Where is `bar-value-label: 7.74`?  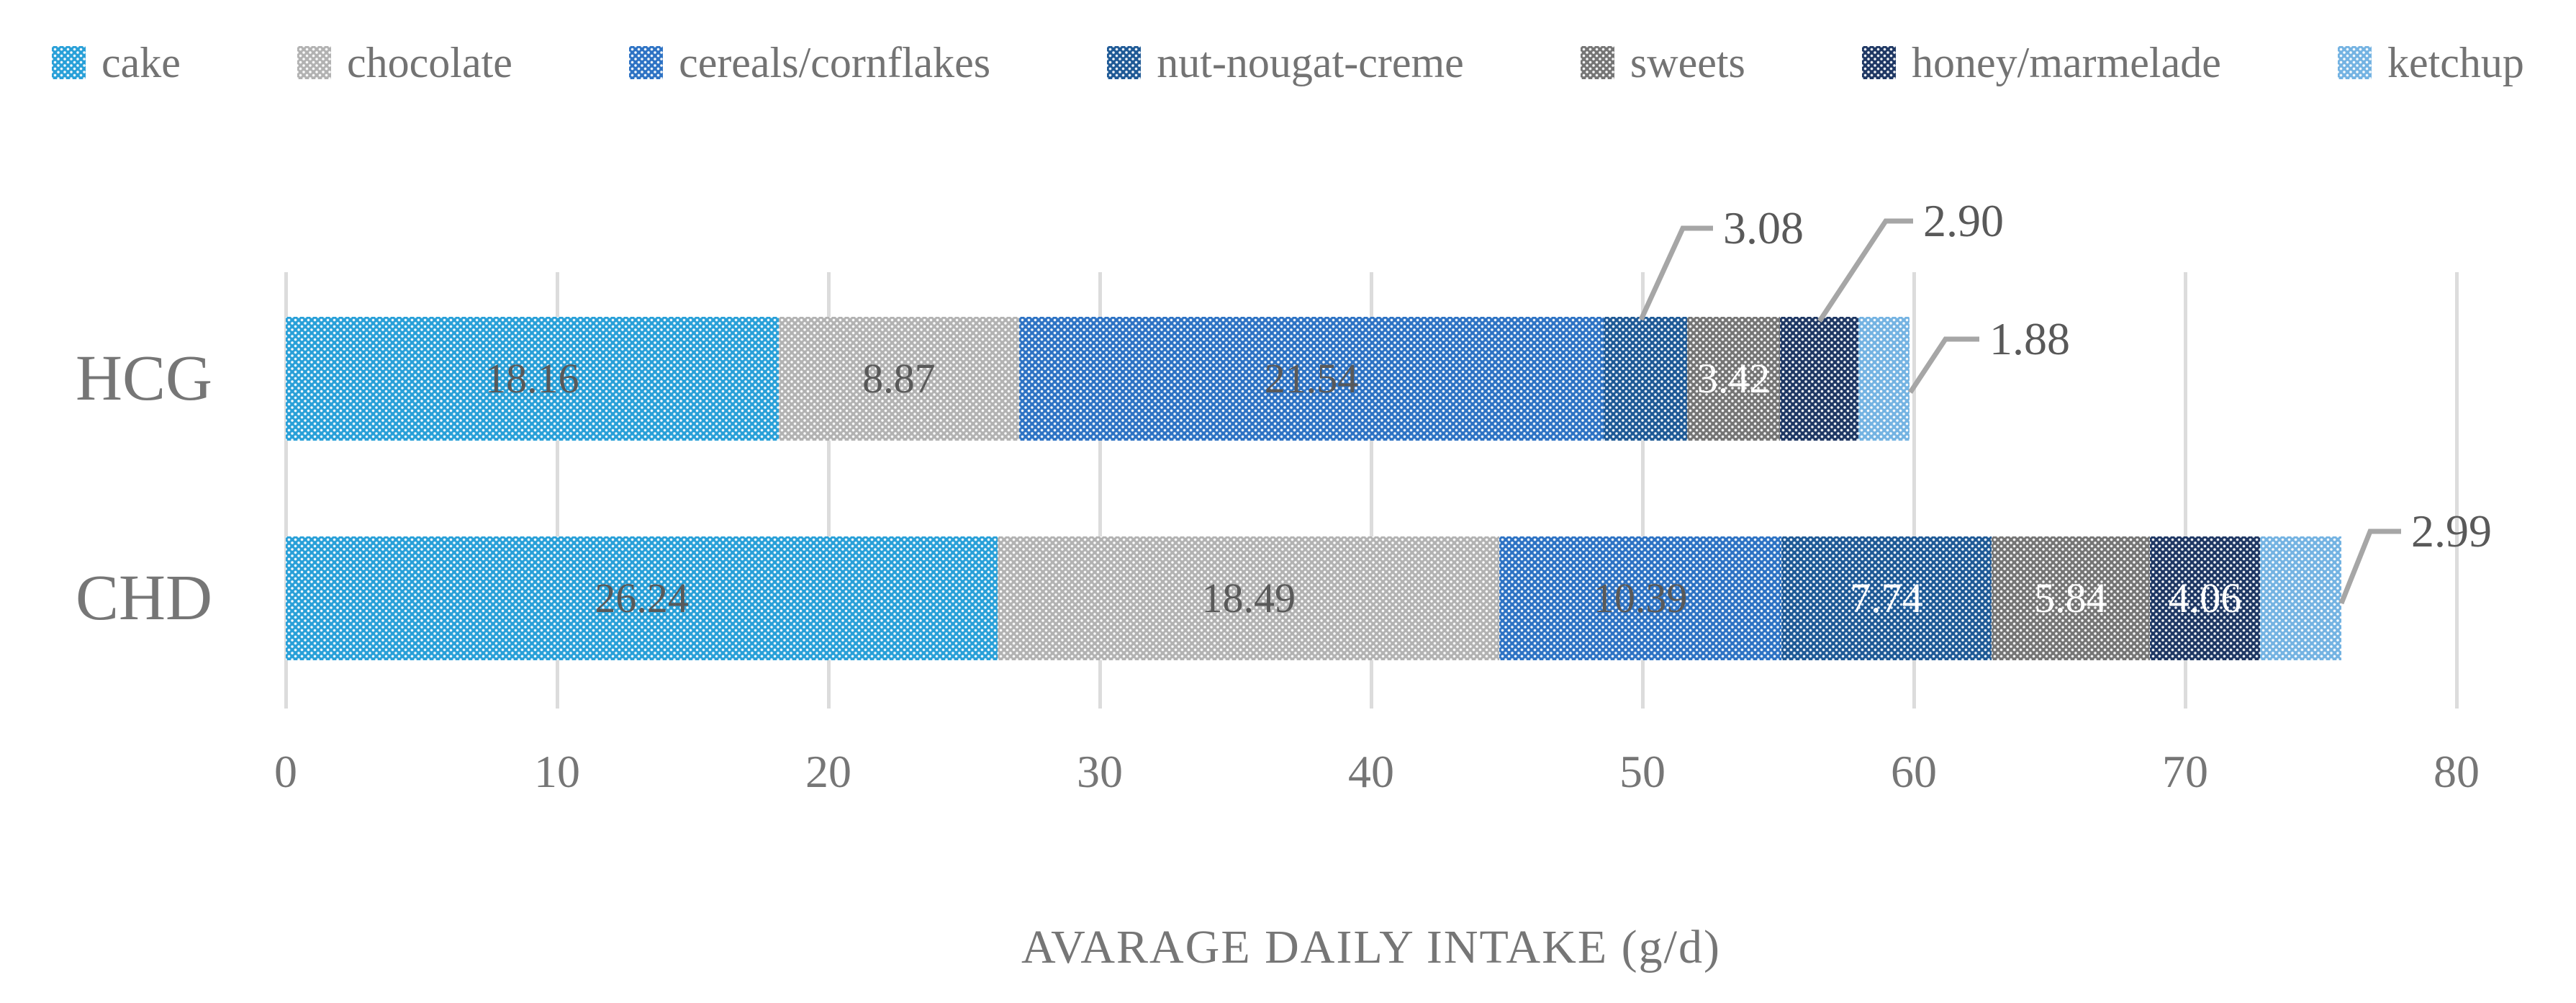 bar-value-label: 7.74 is located at coordinates (1886, 598).